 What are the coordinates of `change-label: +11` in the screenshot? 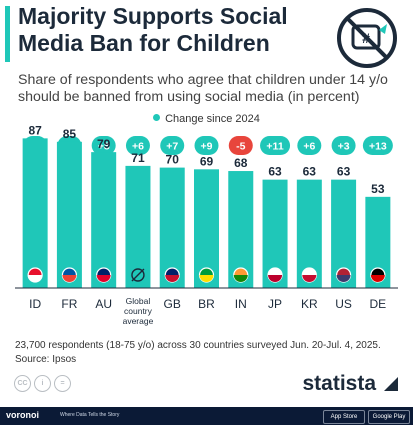 It's located at (274, 147).